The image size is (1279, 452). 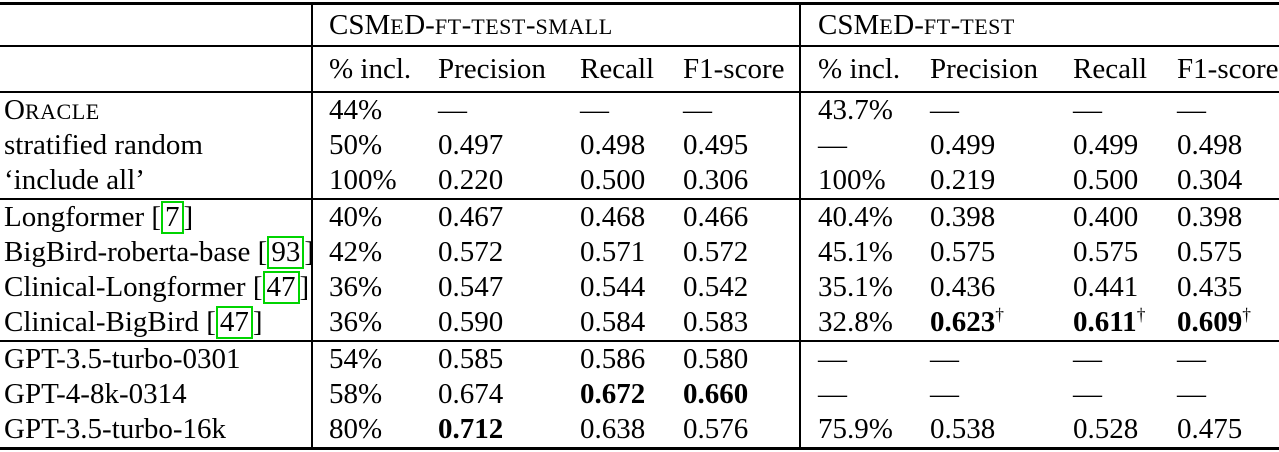 What do you see at coordinates (716, 394) in the screenshot?
I see `metric-cell: 0.660` at bounding box center [716, 394].